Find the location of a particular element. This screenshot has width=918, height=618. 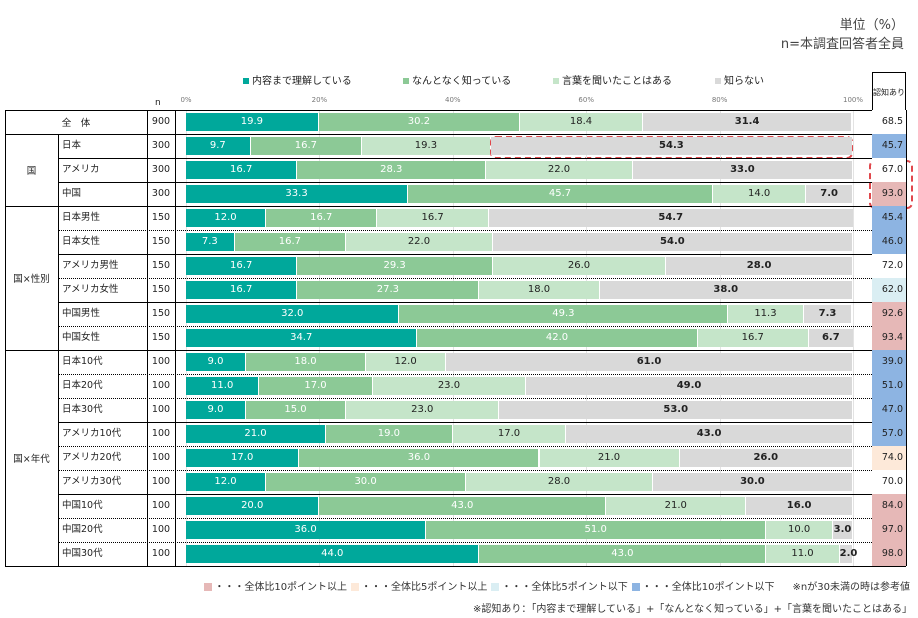

bar-segment: 45.7 is located at coordinates (560, 194).